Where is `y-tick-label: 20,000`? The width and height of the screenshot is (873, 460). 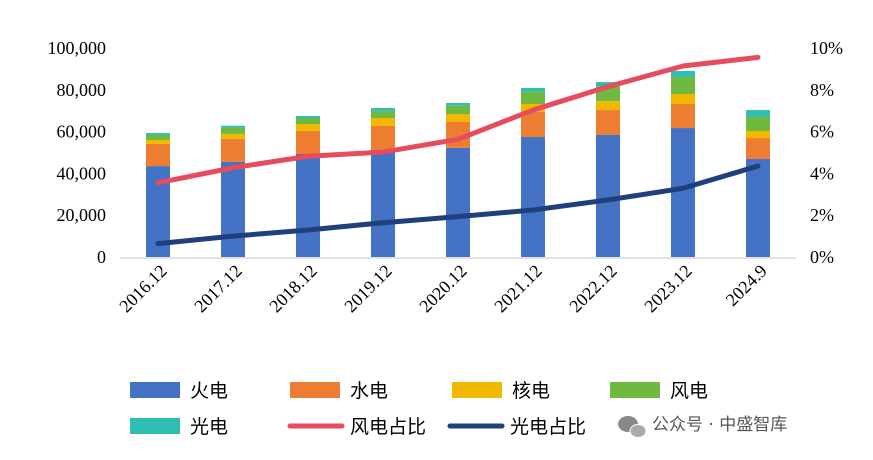 y-tick-label: 20,000 is located at coordinates (82, 215).